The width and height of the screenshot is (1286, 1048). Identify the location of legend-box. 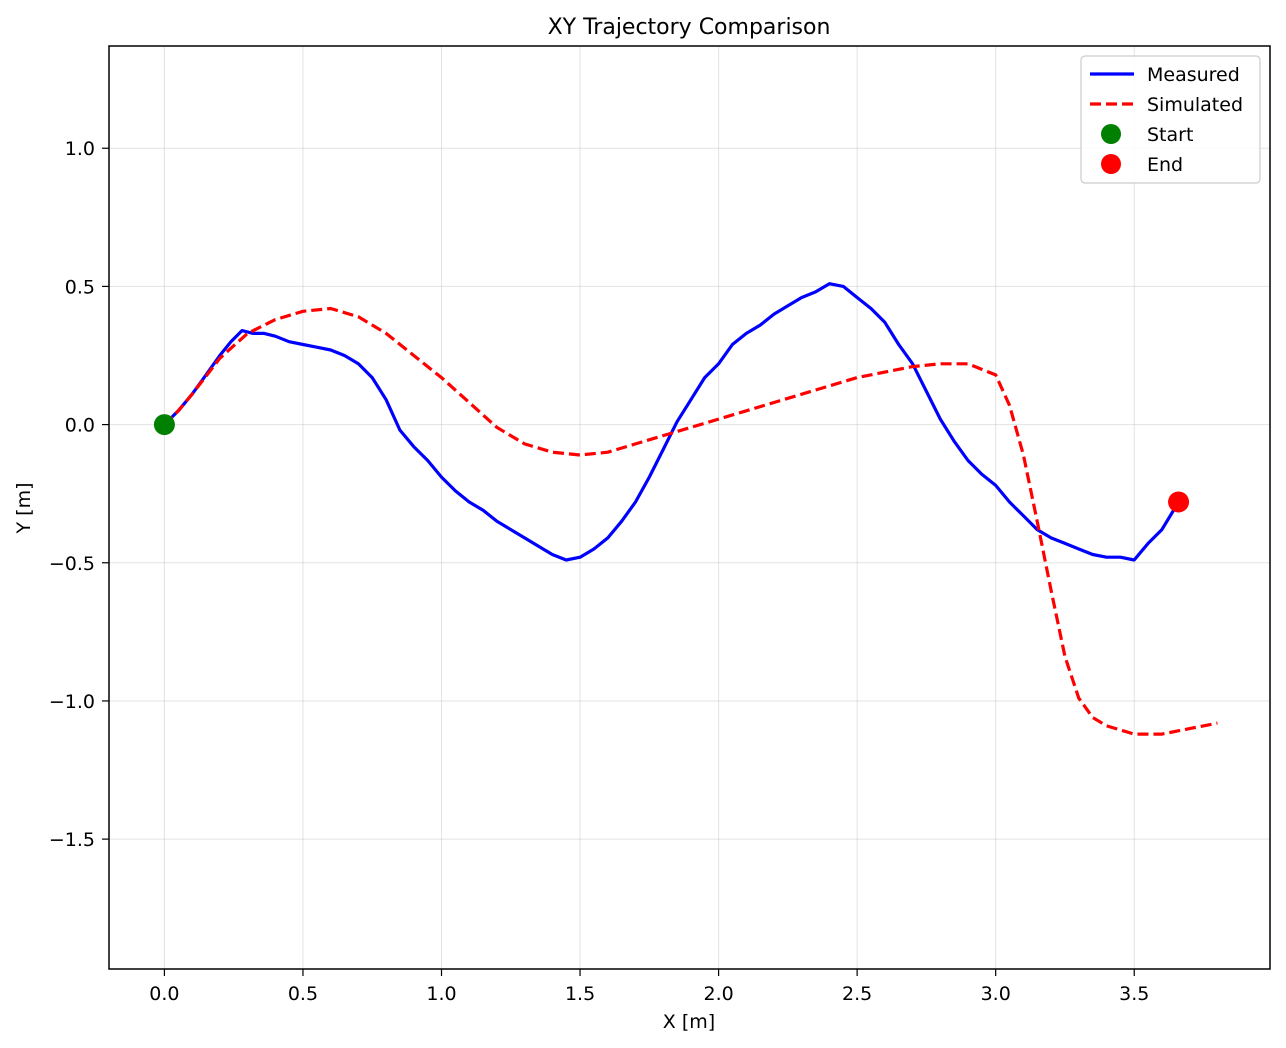
(1170, 119).